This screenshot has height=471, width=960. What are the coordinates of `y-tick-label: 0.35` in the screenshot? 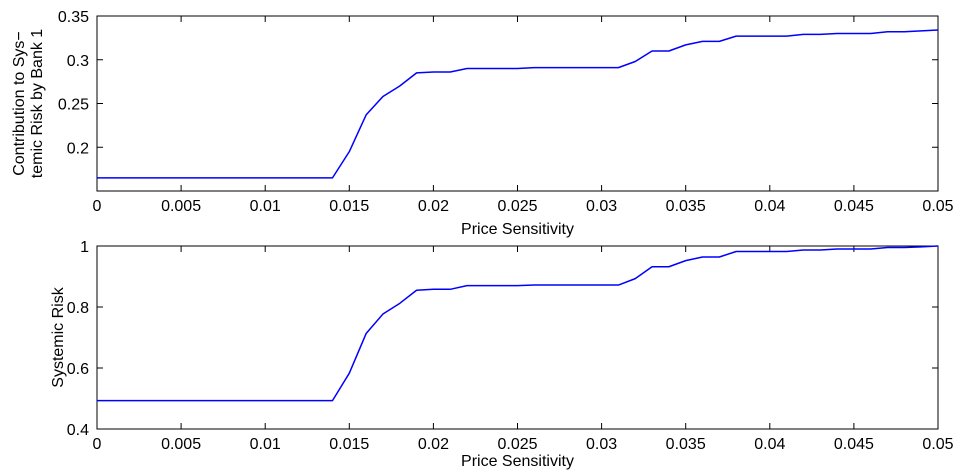 It's located at (73, 17).